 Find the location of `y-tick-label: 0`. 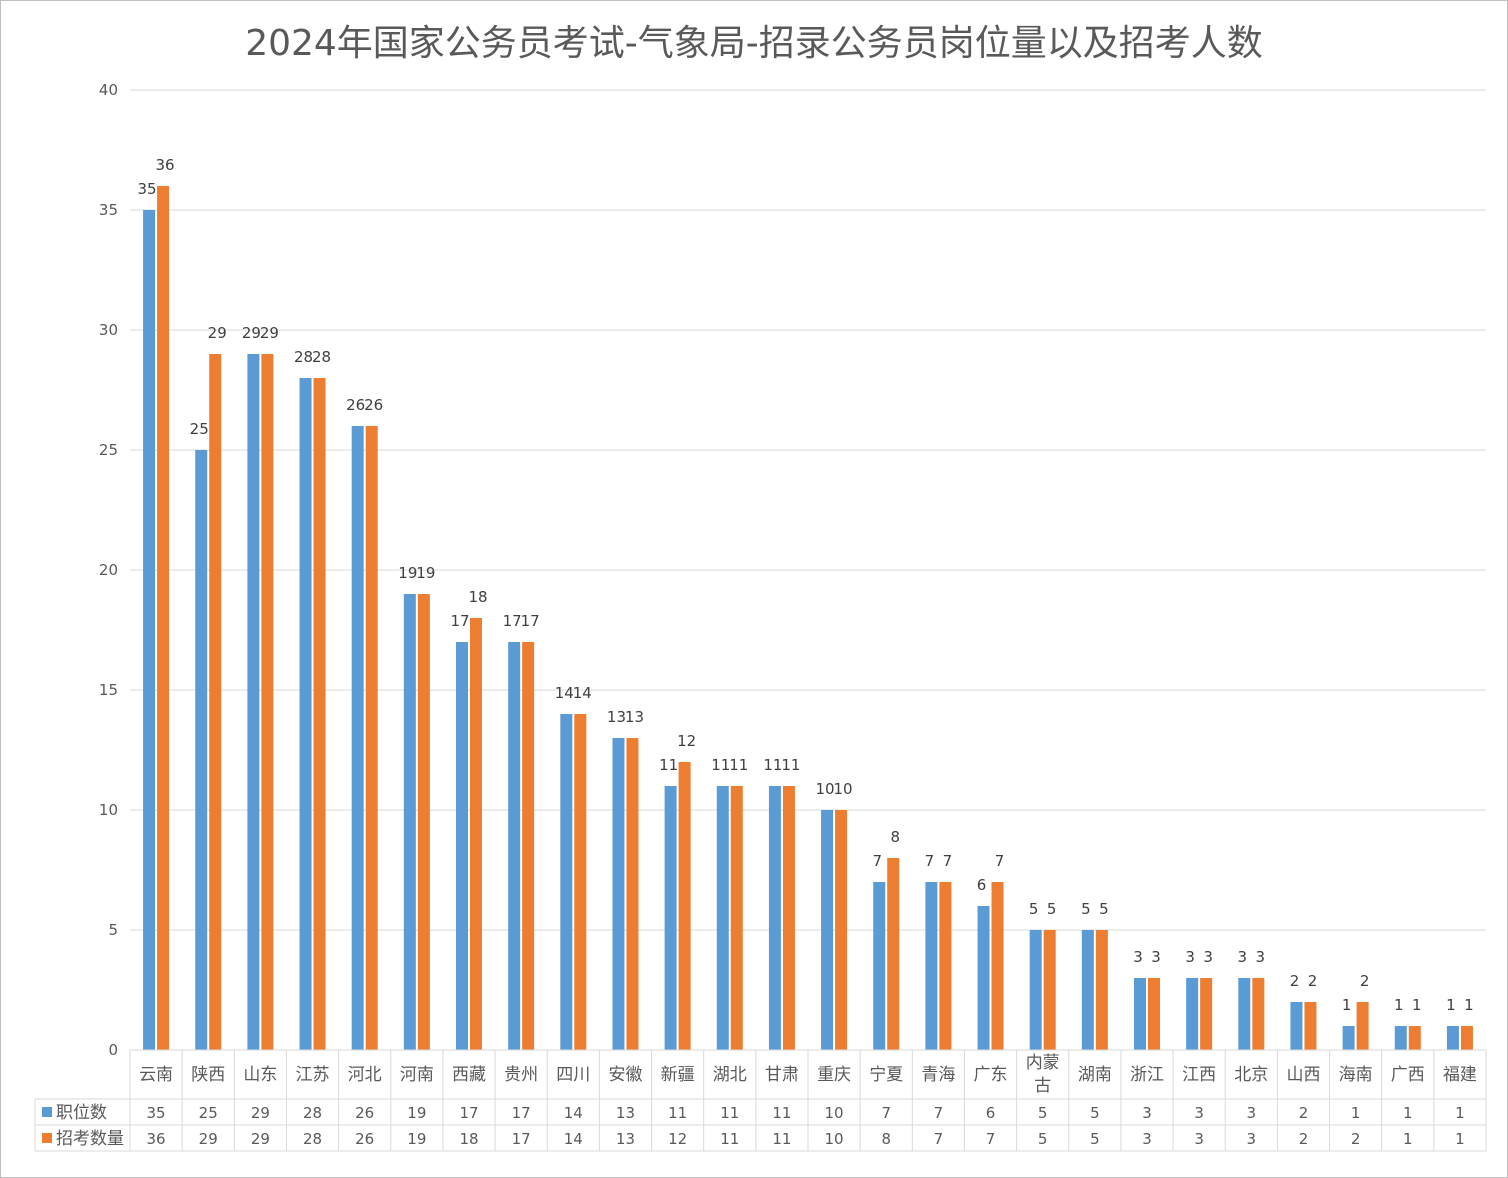

y-tick-label: 0 is located at coordinates (113, 1050).